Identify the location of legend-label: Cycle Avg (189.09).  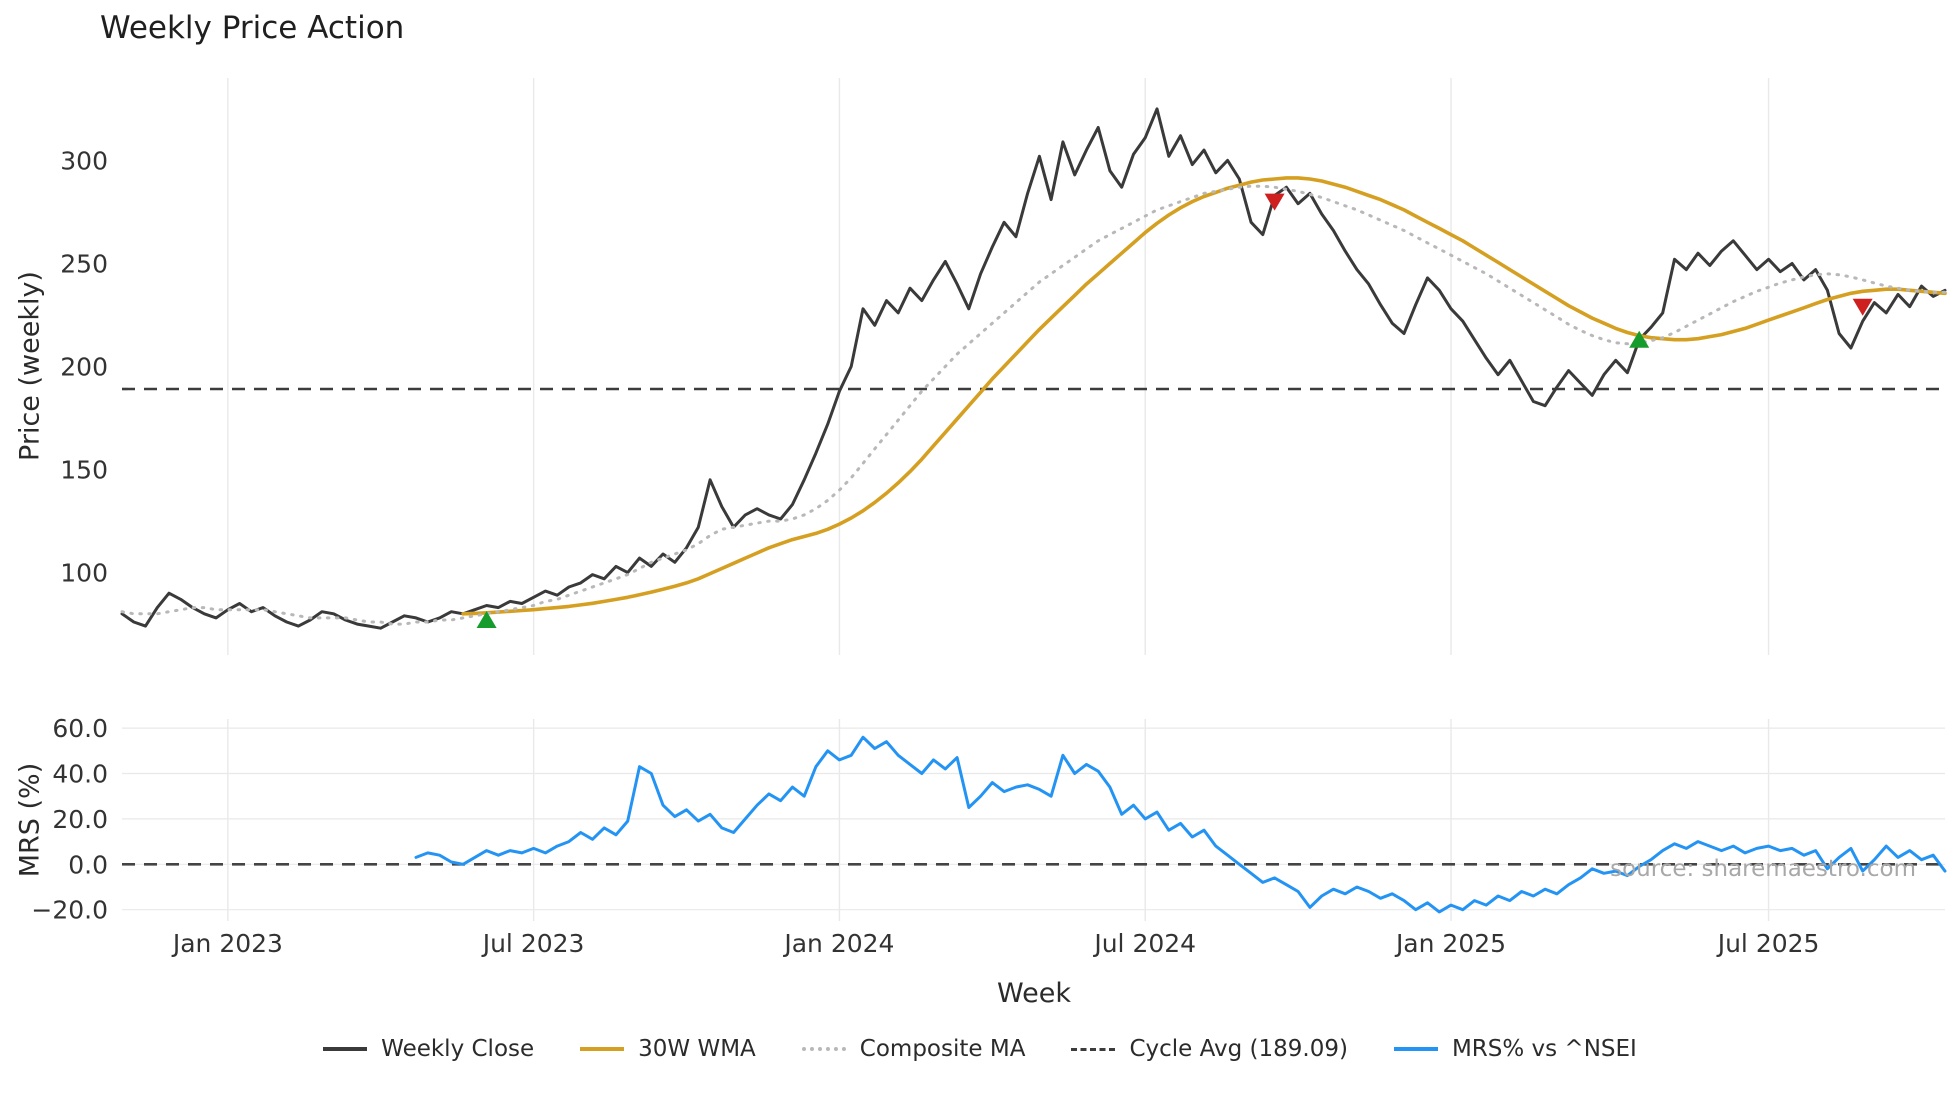
(1238, 1049).